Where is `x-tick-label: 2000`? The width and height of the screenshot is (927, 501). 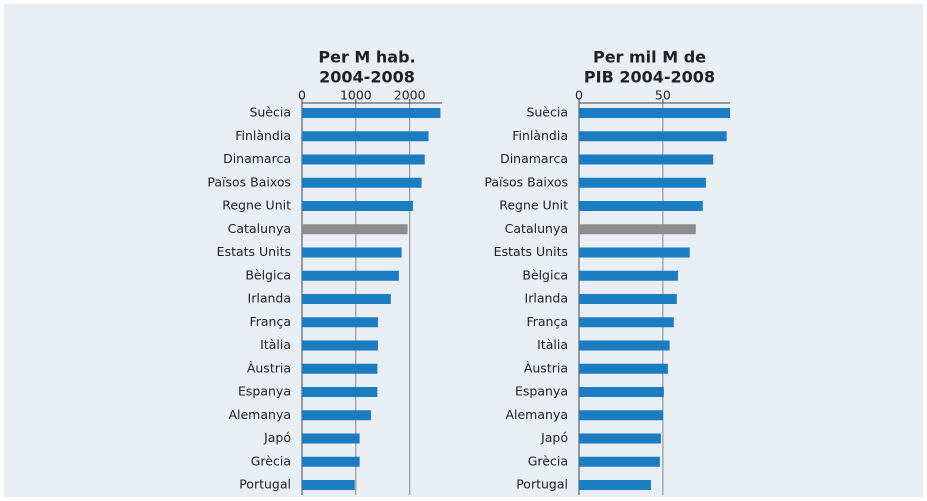
x-tick-label: 2000 is located at coordinates (410, 95).